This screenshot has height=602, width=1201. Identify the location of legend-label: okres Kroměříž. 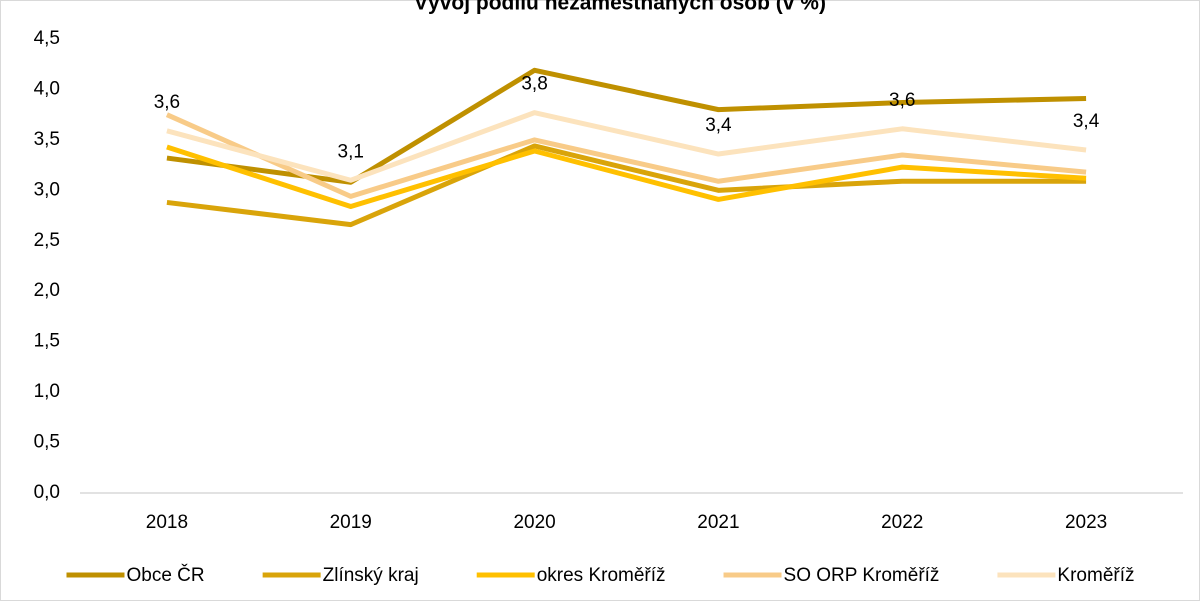
(601, 575).